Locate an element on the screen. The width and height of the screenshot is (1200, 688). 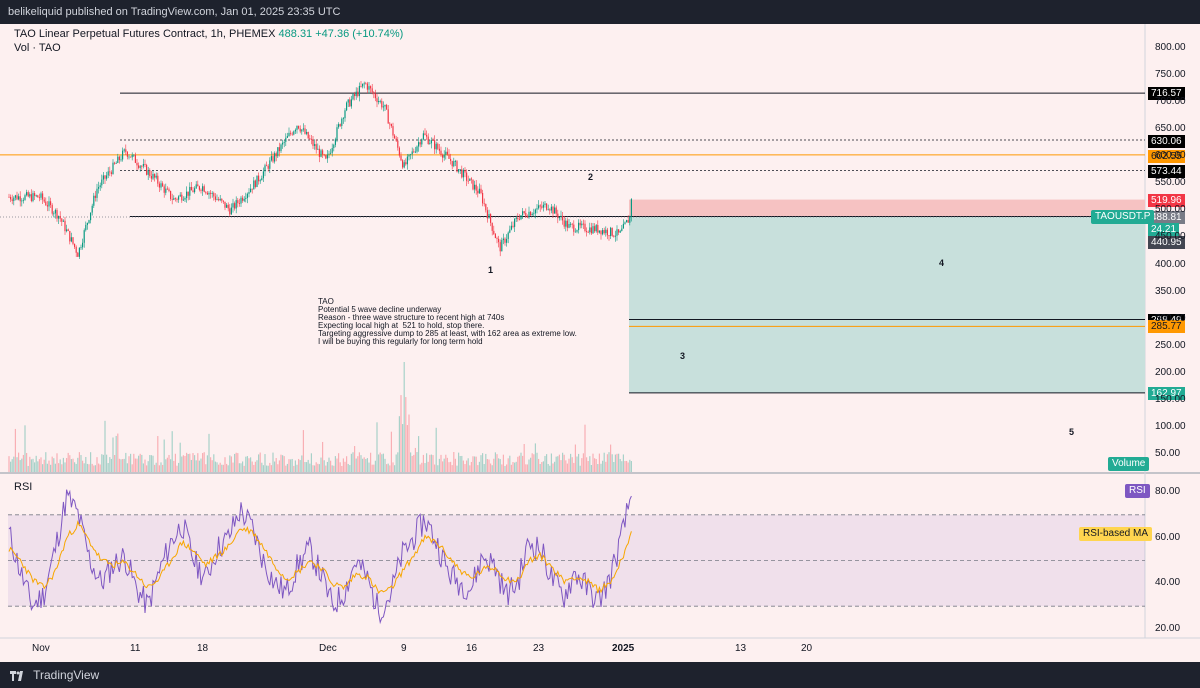
price-tag-573-44: 573.44 is located at coordinates (1166, 171).